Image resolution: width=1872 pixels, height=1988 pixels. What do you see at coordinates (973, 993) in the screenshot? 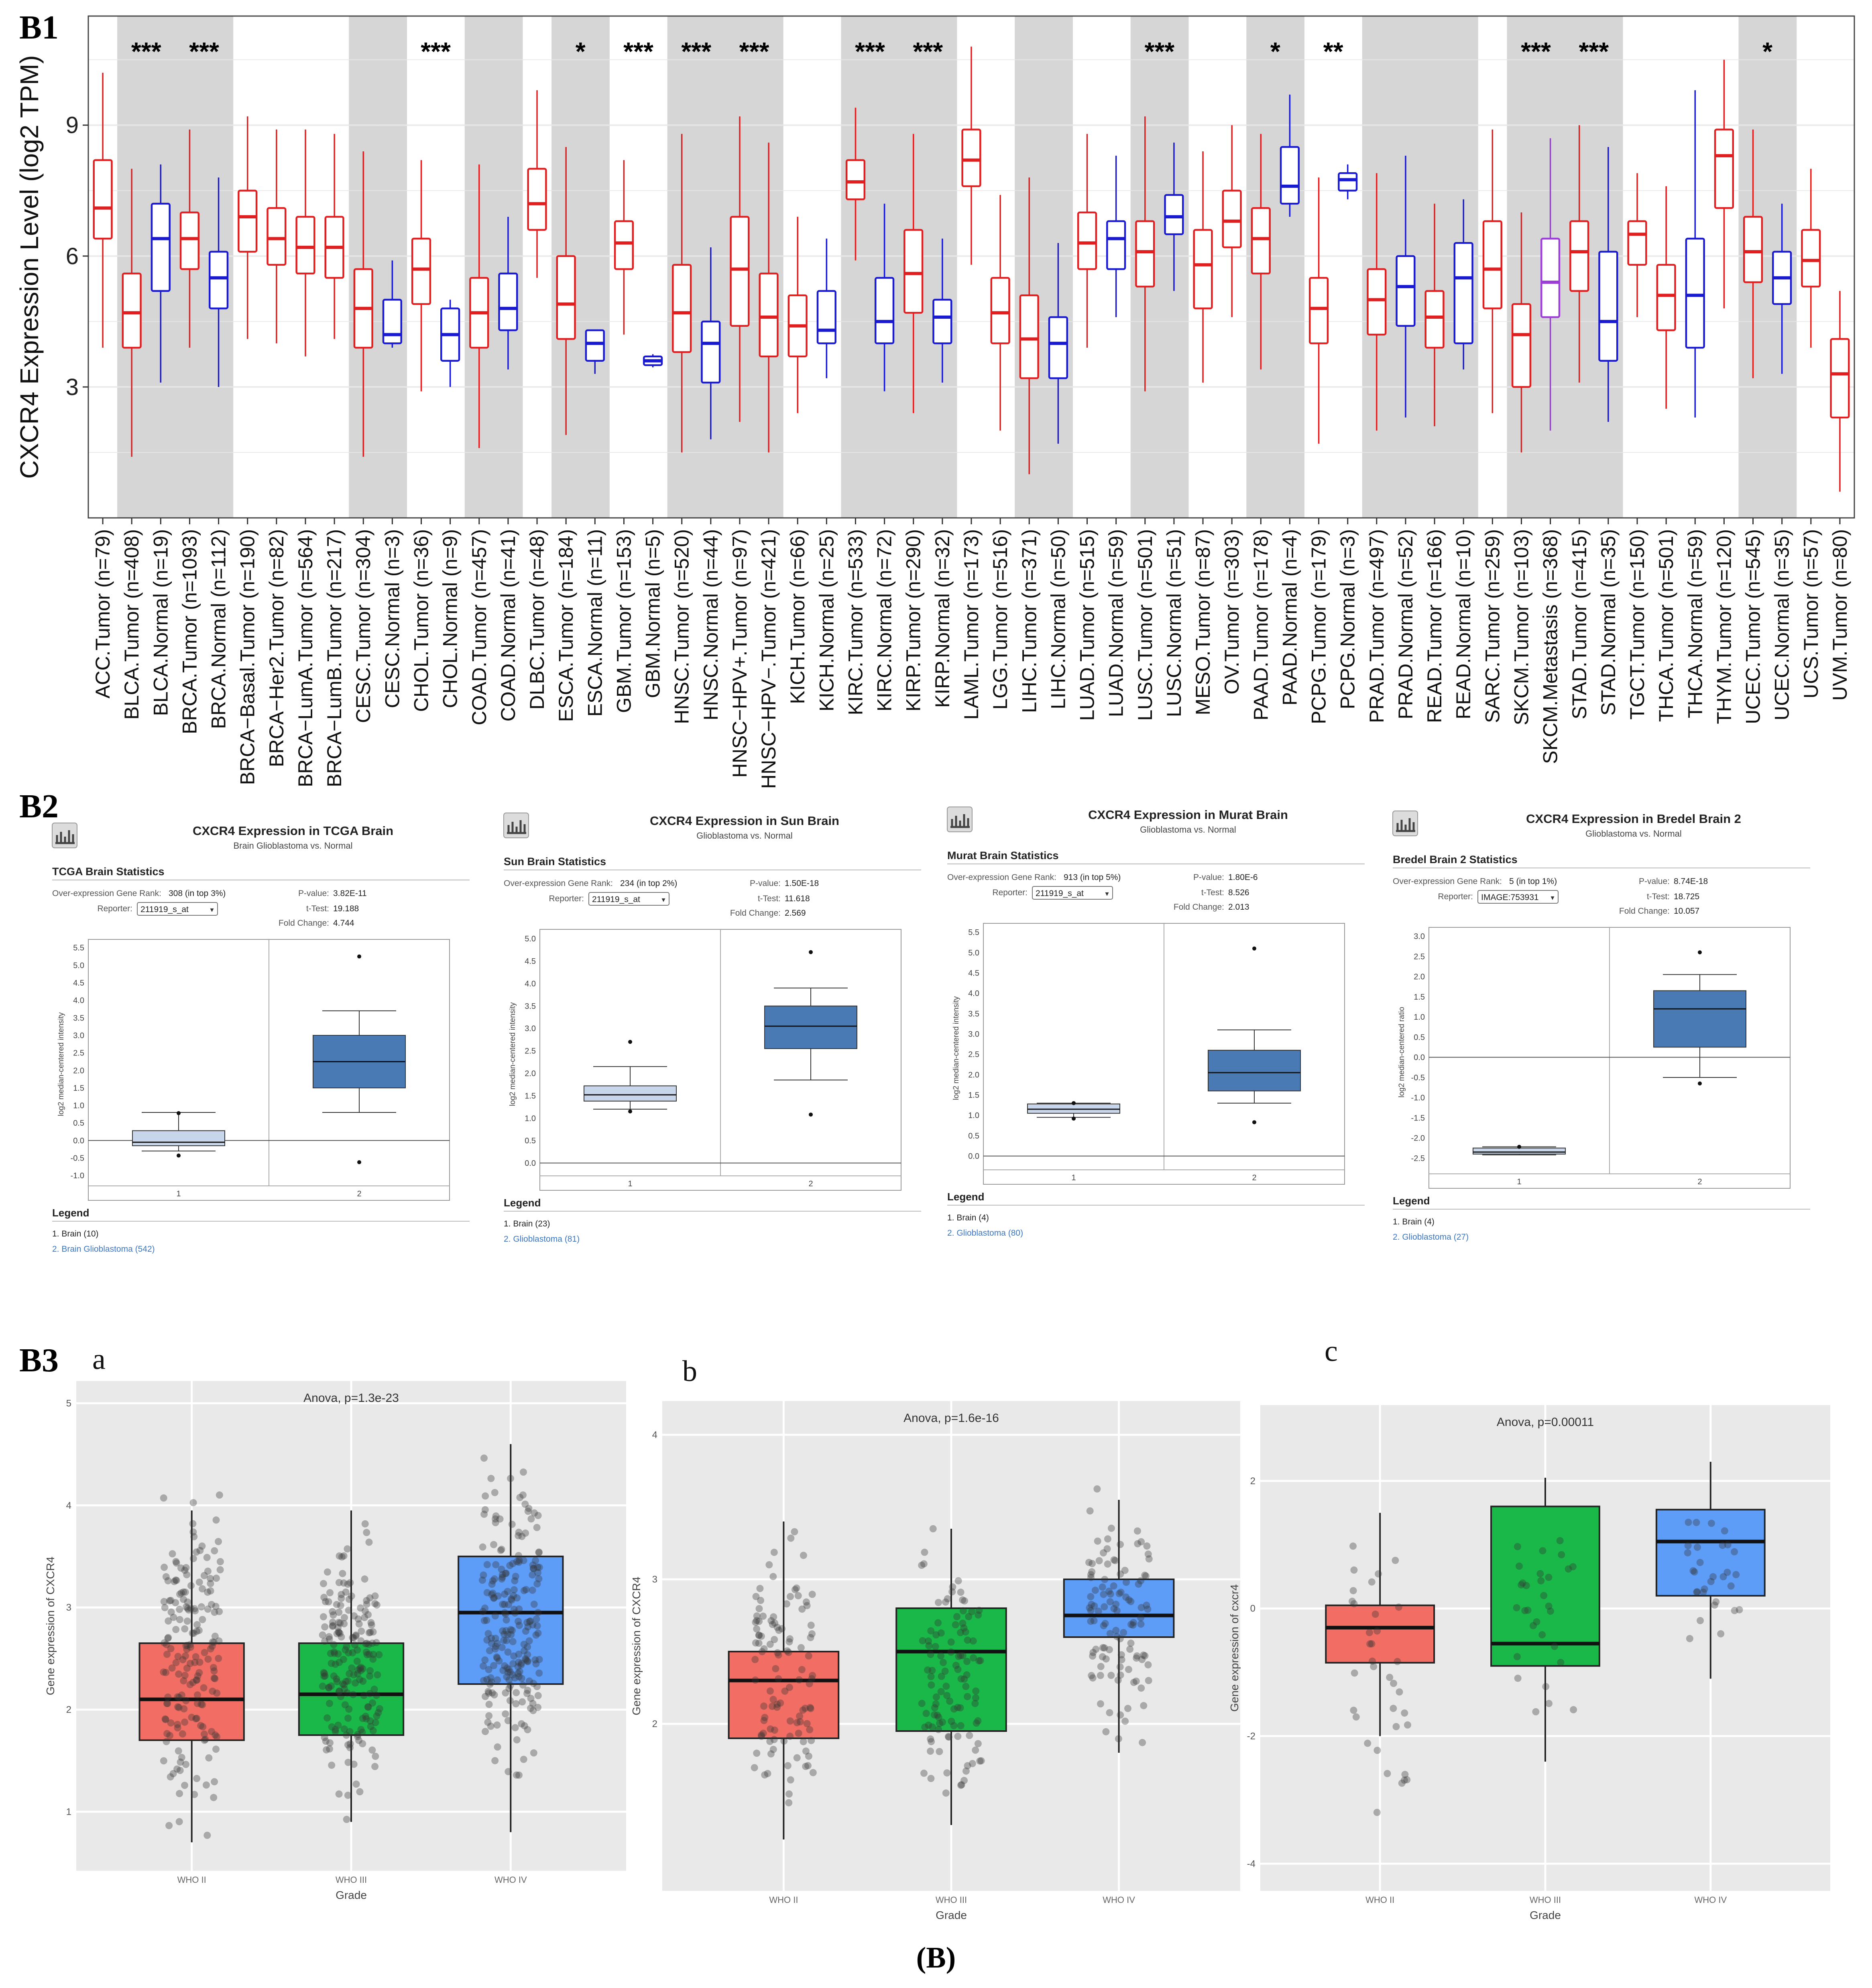
I see `oncomine-ytick-label: 4.0` at bounding box center [973, 993].